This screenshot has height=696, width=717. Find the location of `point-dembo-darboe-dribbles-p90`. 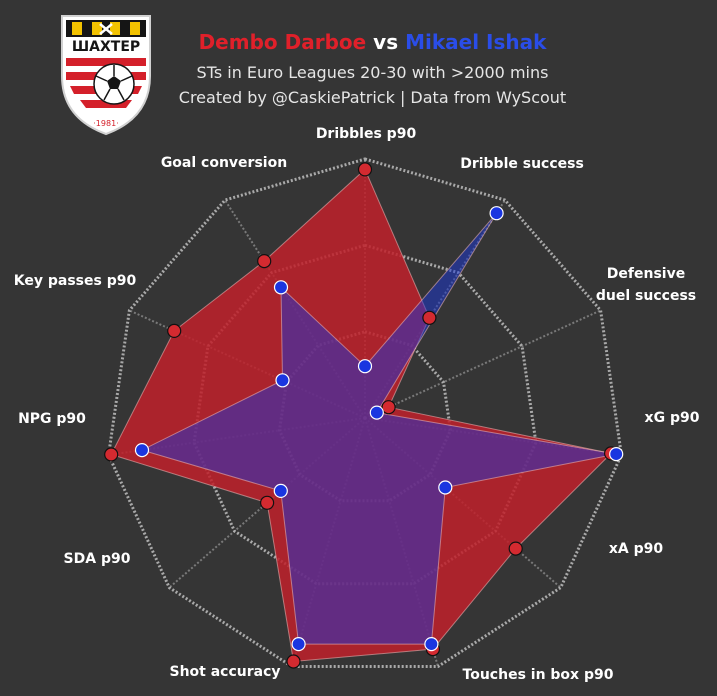

point-dembo-darboe-dribbles-p90 is located at coordinates (365, 169).